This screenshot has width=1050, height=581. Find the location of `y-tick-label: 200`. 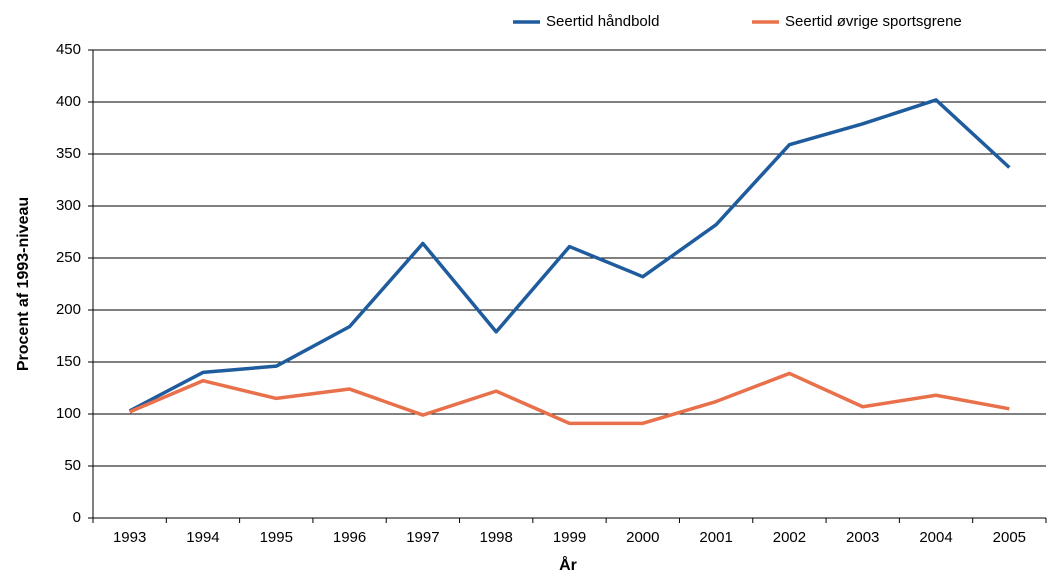

y-tick-label: 200 is located at coordinates (68, 309).